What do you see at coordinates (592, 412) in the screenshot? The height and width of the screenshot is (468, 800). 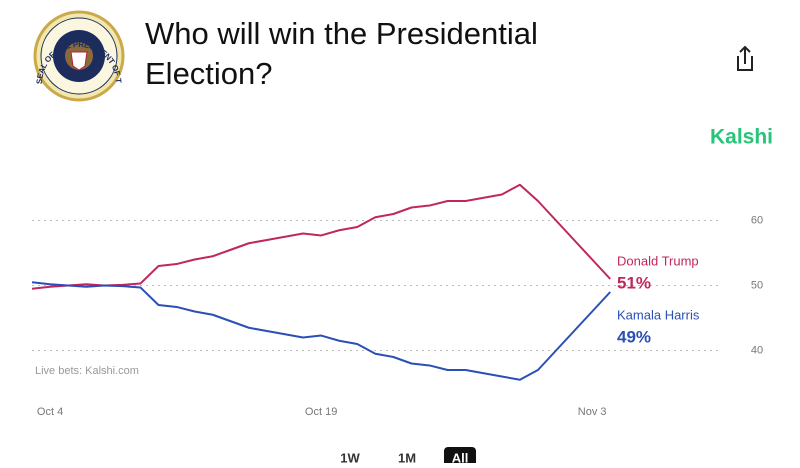 I see `x-tick-label: Nov 3` at bounding box center [592, 412].